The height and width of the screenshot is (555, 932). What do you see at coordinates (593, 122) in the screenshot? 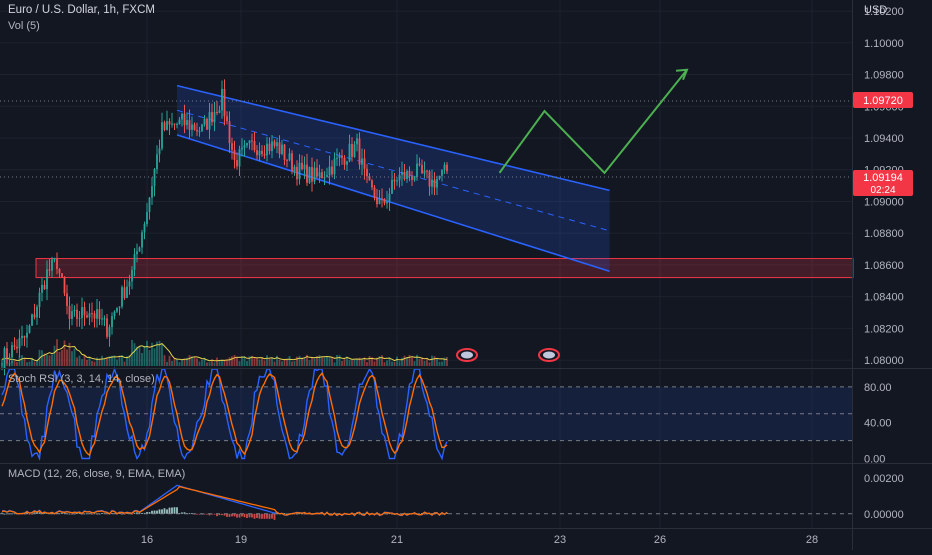
I see `projection-path` at bounding box center [593, 122].